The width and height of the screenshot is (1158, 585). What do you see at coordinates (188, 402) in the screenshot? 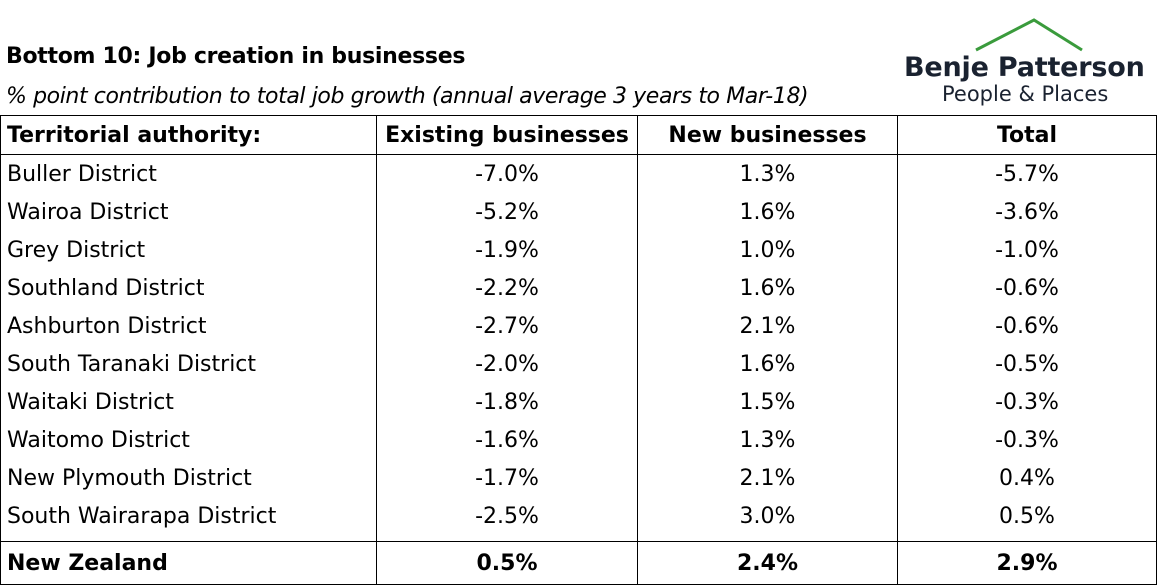
I see `authority-name: Waitaki District` at bounding box center [188, 402].